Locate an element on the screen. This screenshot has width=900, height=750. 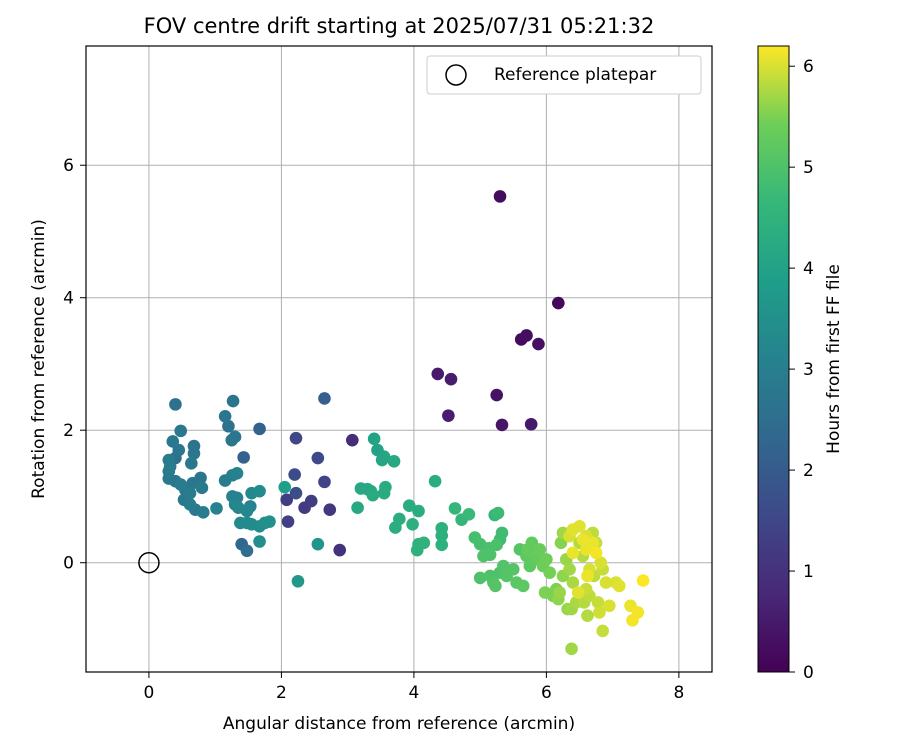
x-tick-label: 8 is located at coordinates (678, 693).